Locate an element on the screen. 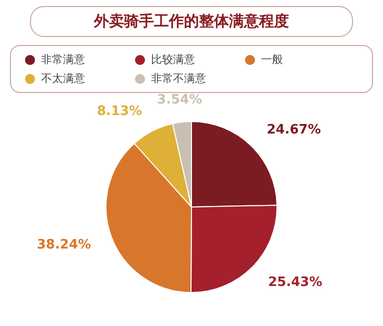 This screenshot has height=326, width=383. data-label: 25.43% is located at coordinates (295, 282).